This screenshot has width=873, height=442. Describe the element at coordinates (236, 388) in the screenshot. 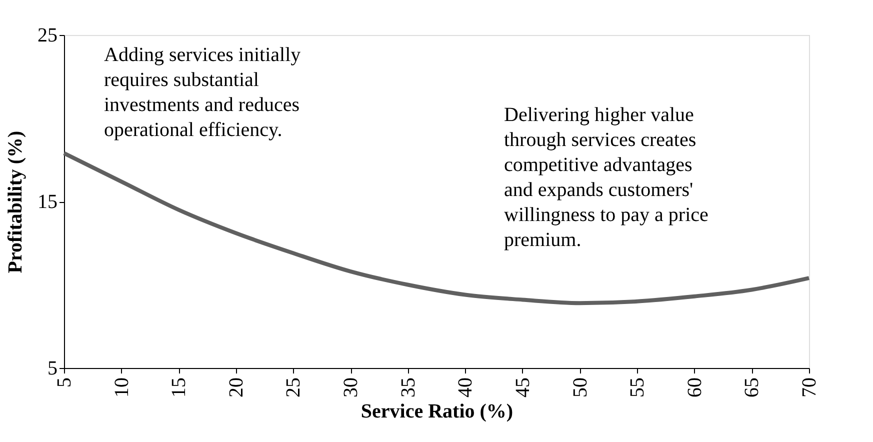

I see `x-tick-label: 20` at that location.